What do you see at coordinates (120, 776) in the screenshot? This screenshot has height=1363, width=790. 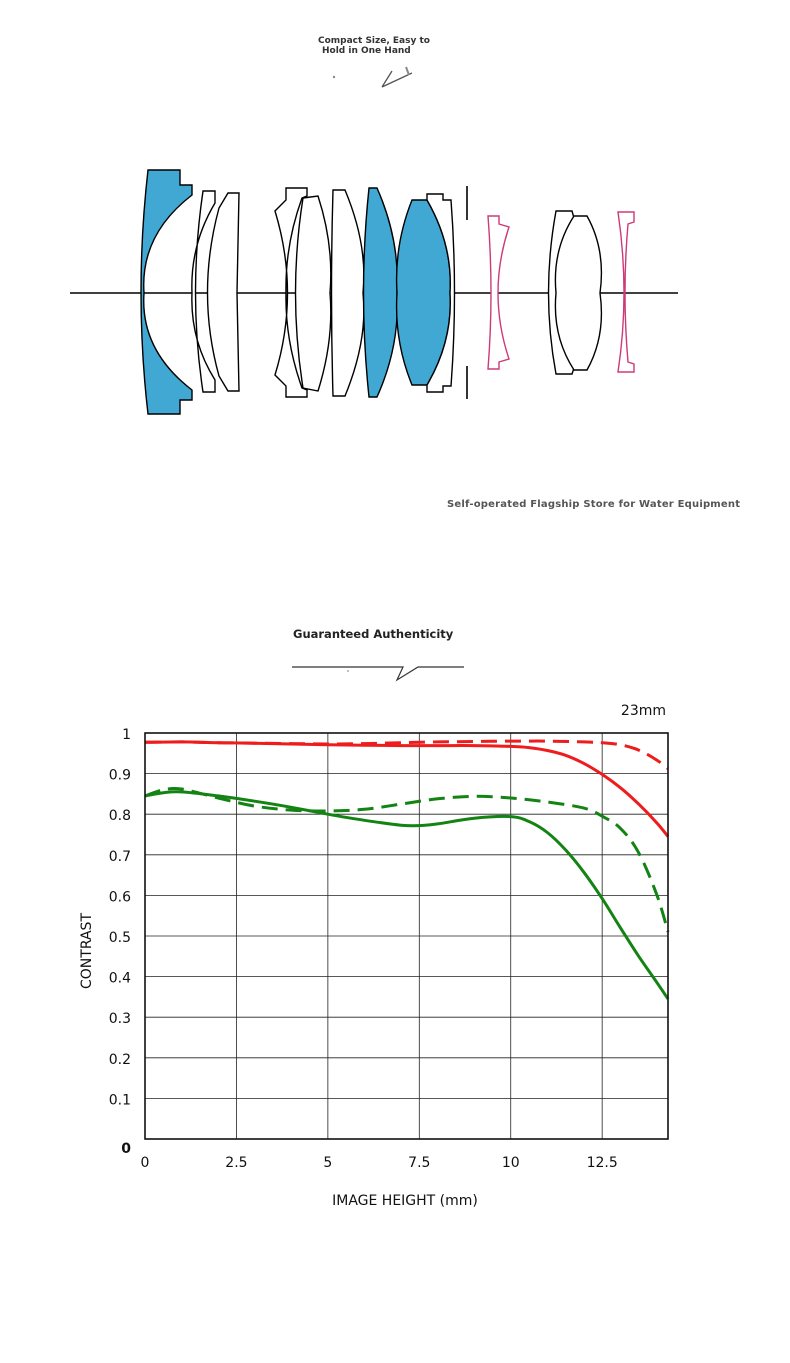 I see `y-tick-label: 0.9` at bounding box center [120, 776].